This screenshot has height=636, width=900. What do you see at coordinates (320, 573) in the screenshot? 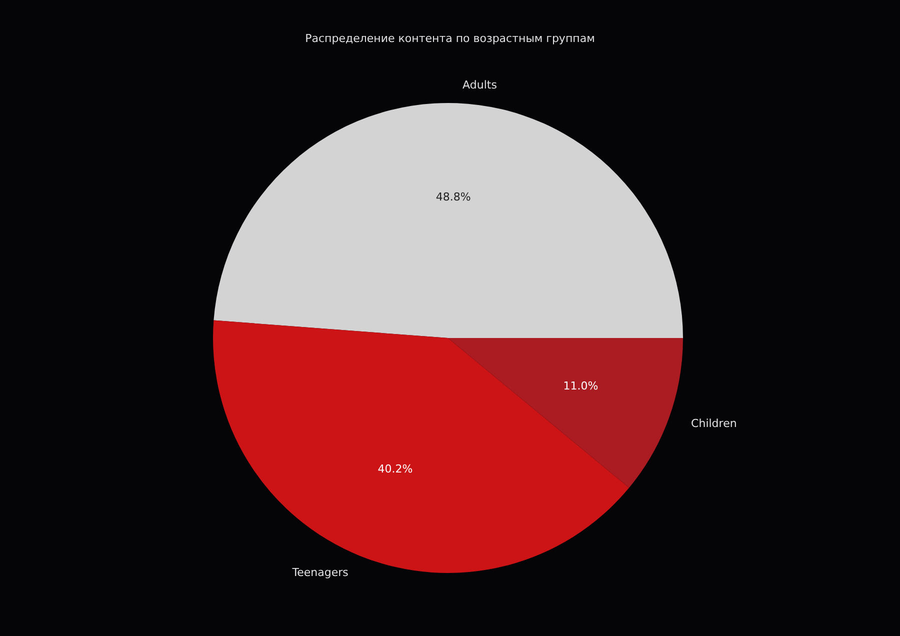
I see `slice-label: Teenagers` at bounding box center [320, 573].